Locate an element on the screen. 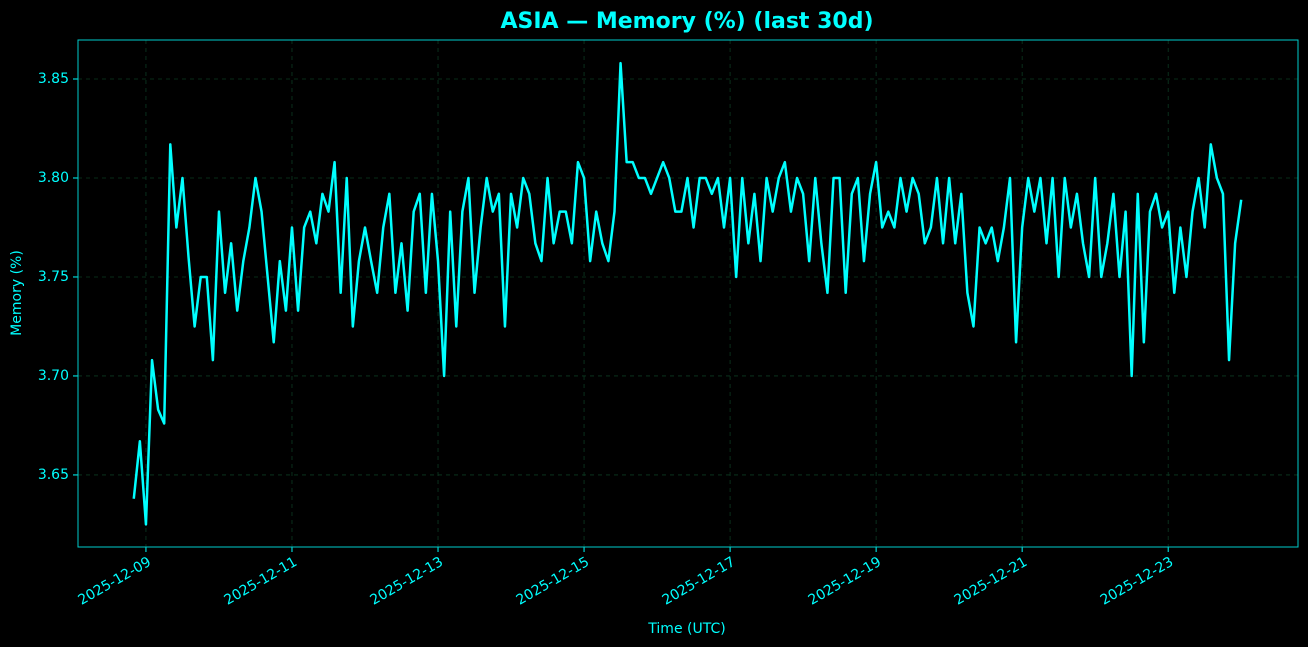 The image size is (1308, 647). y-tick-label: 3.80 is located at coordinates (53, 178).